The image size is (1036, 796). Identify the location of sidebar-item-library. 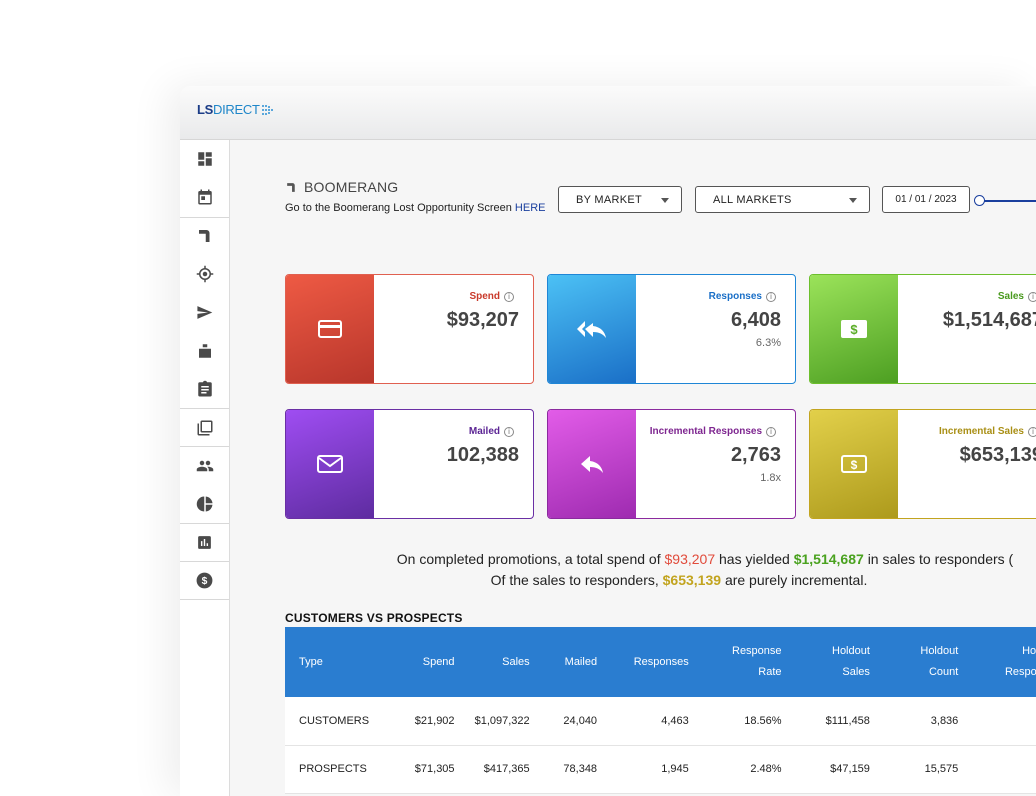
(204, 427).